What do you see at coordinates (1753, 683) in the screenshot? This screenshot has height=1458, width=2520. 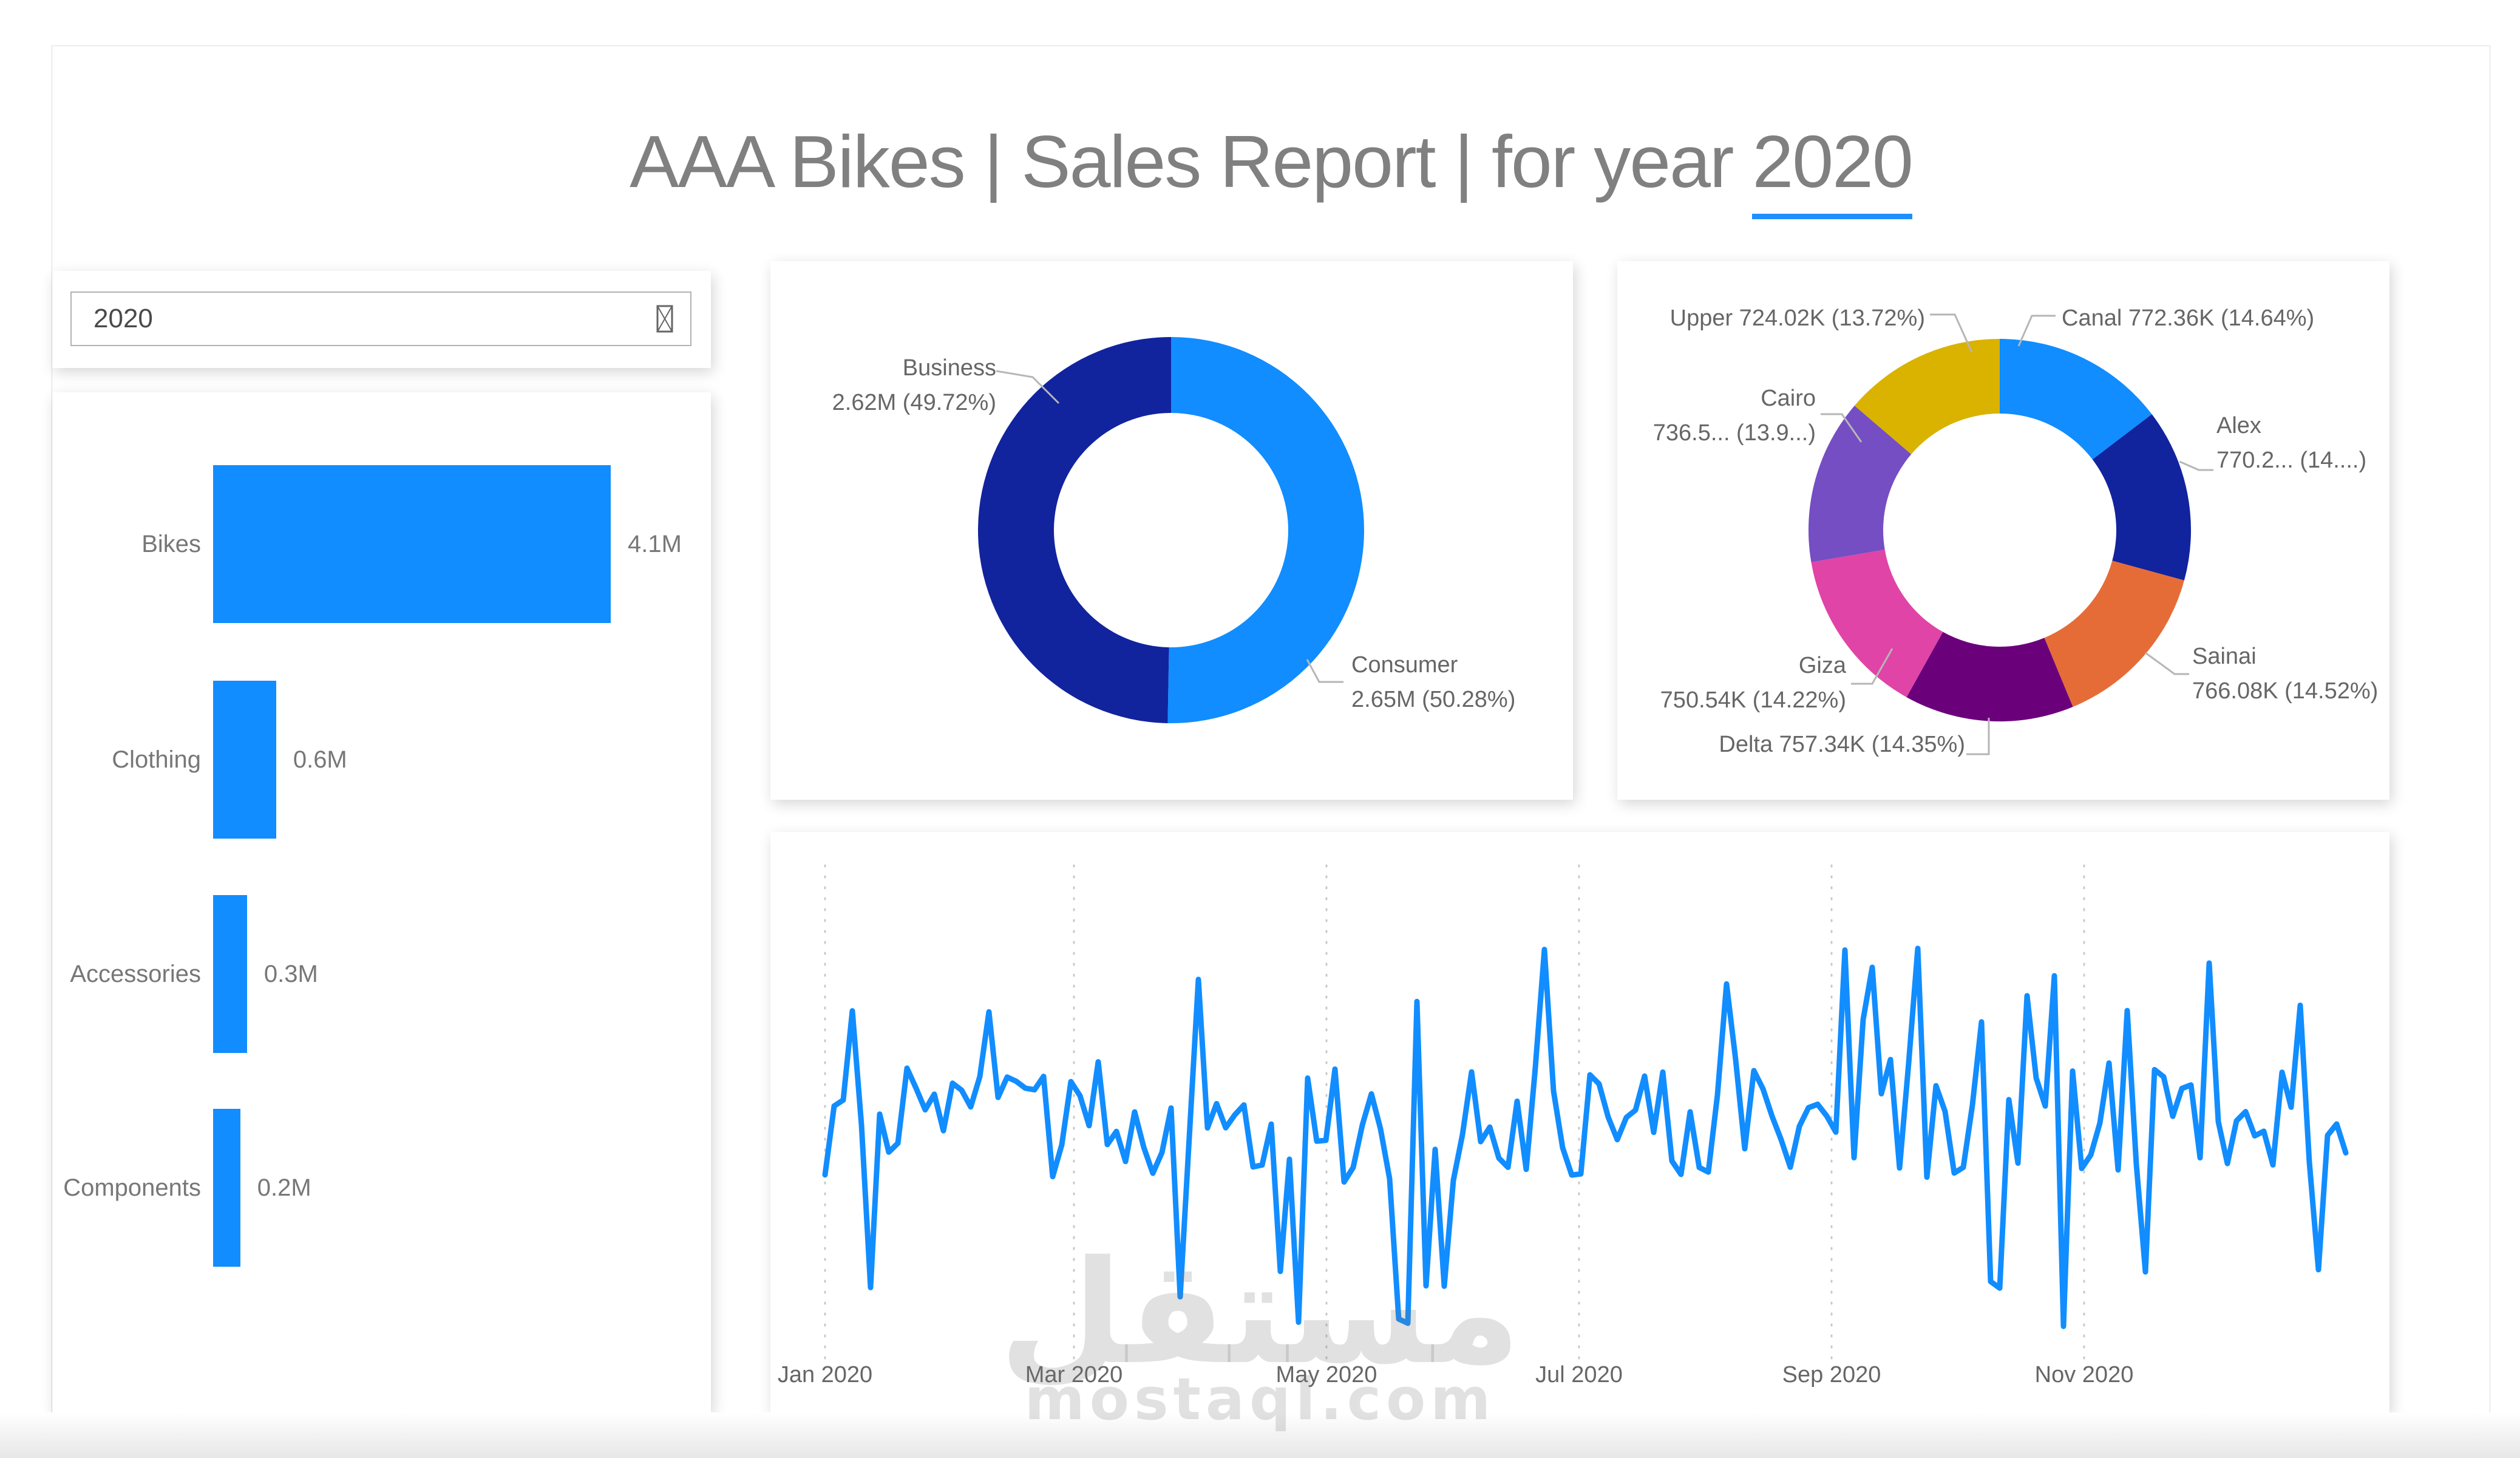 I see `donut-label-giza: Giza 750.54K (14.22%)` at bounding box center [1753, 683].